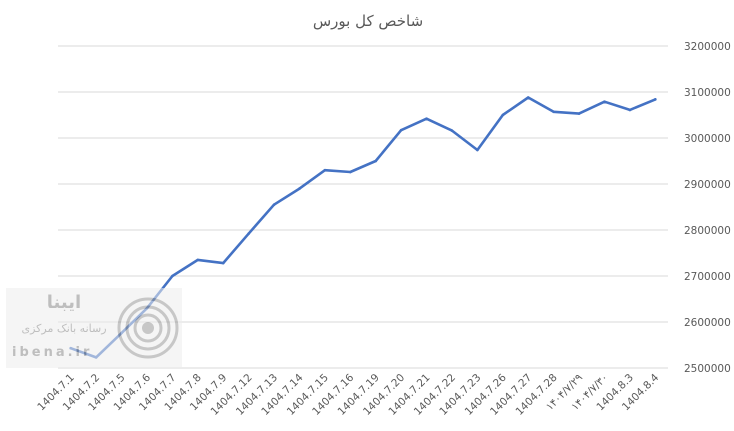  Describe the element at coordinates (64, 302) in the screenshot. I see `watermark-brand: ایبنا` at that location.